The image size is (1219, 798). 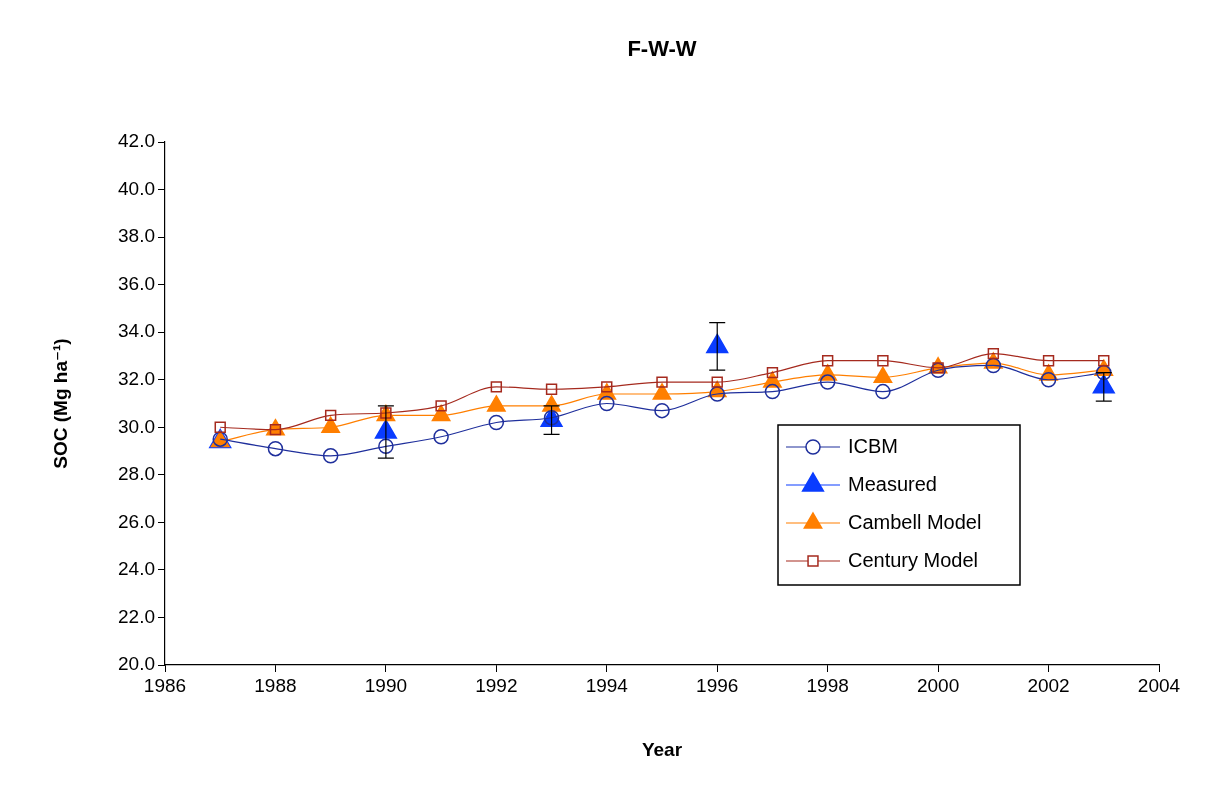 I want to click on legend-label: Measured, so click(x=892, y=483).